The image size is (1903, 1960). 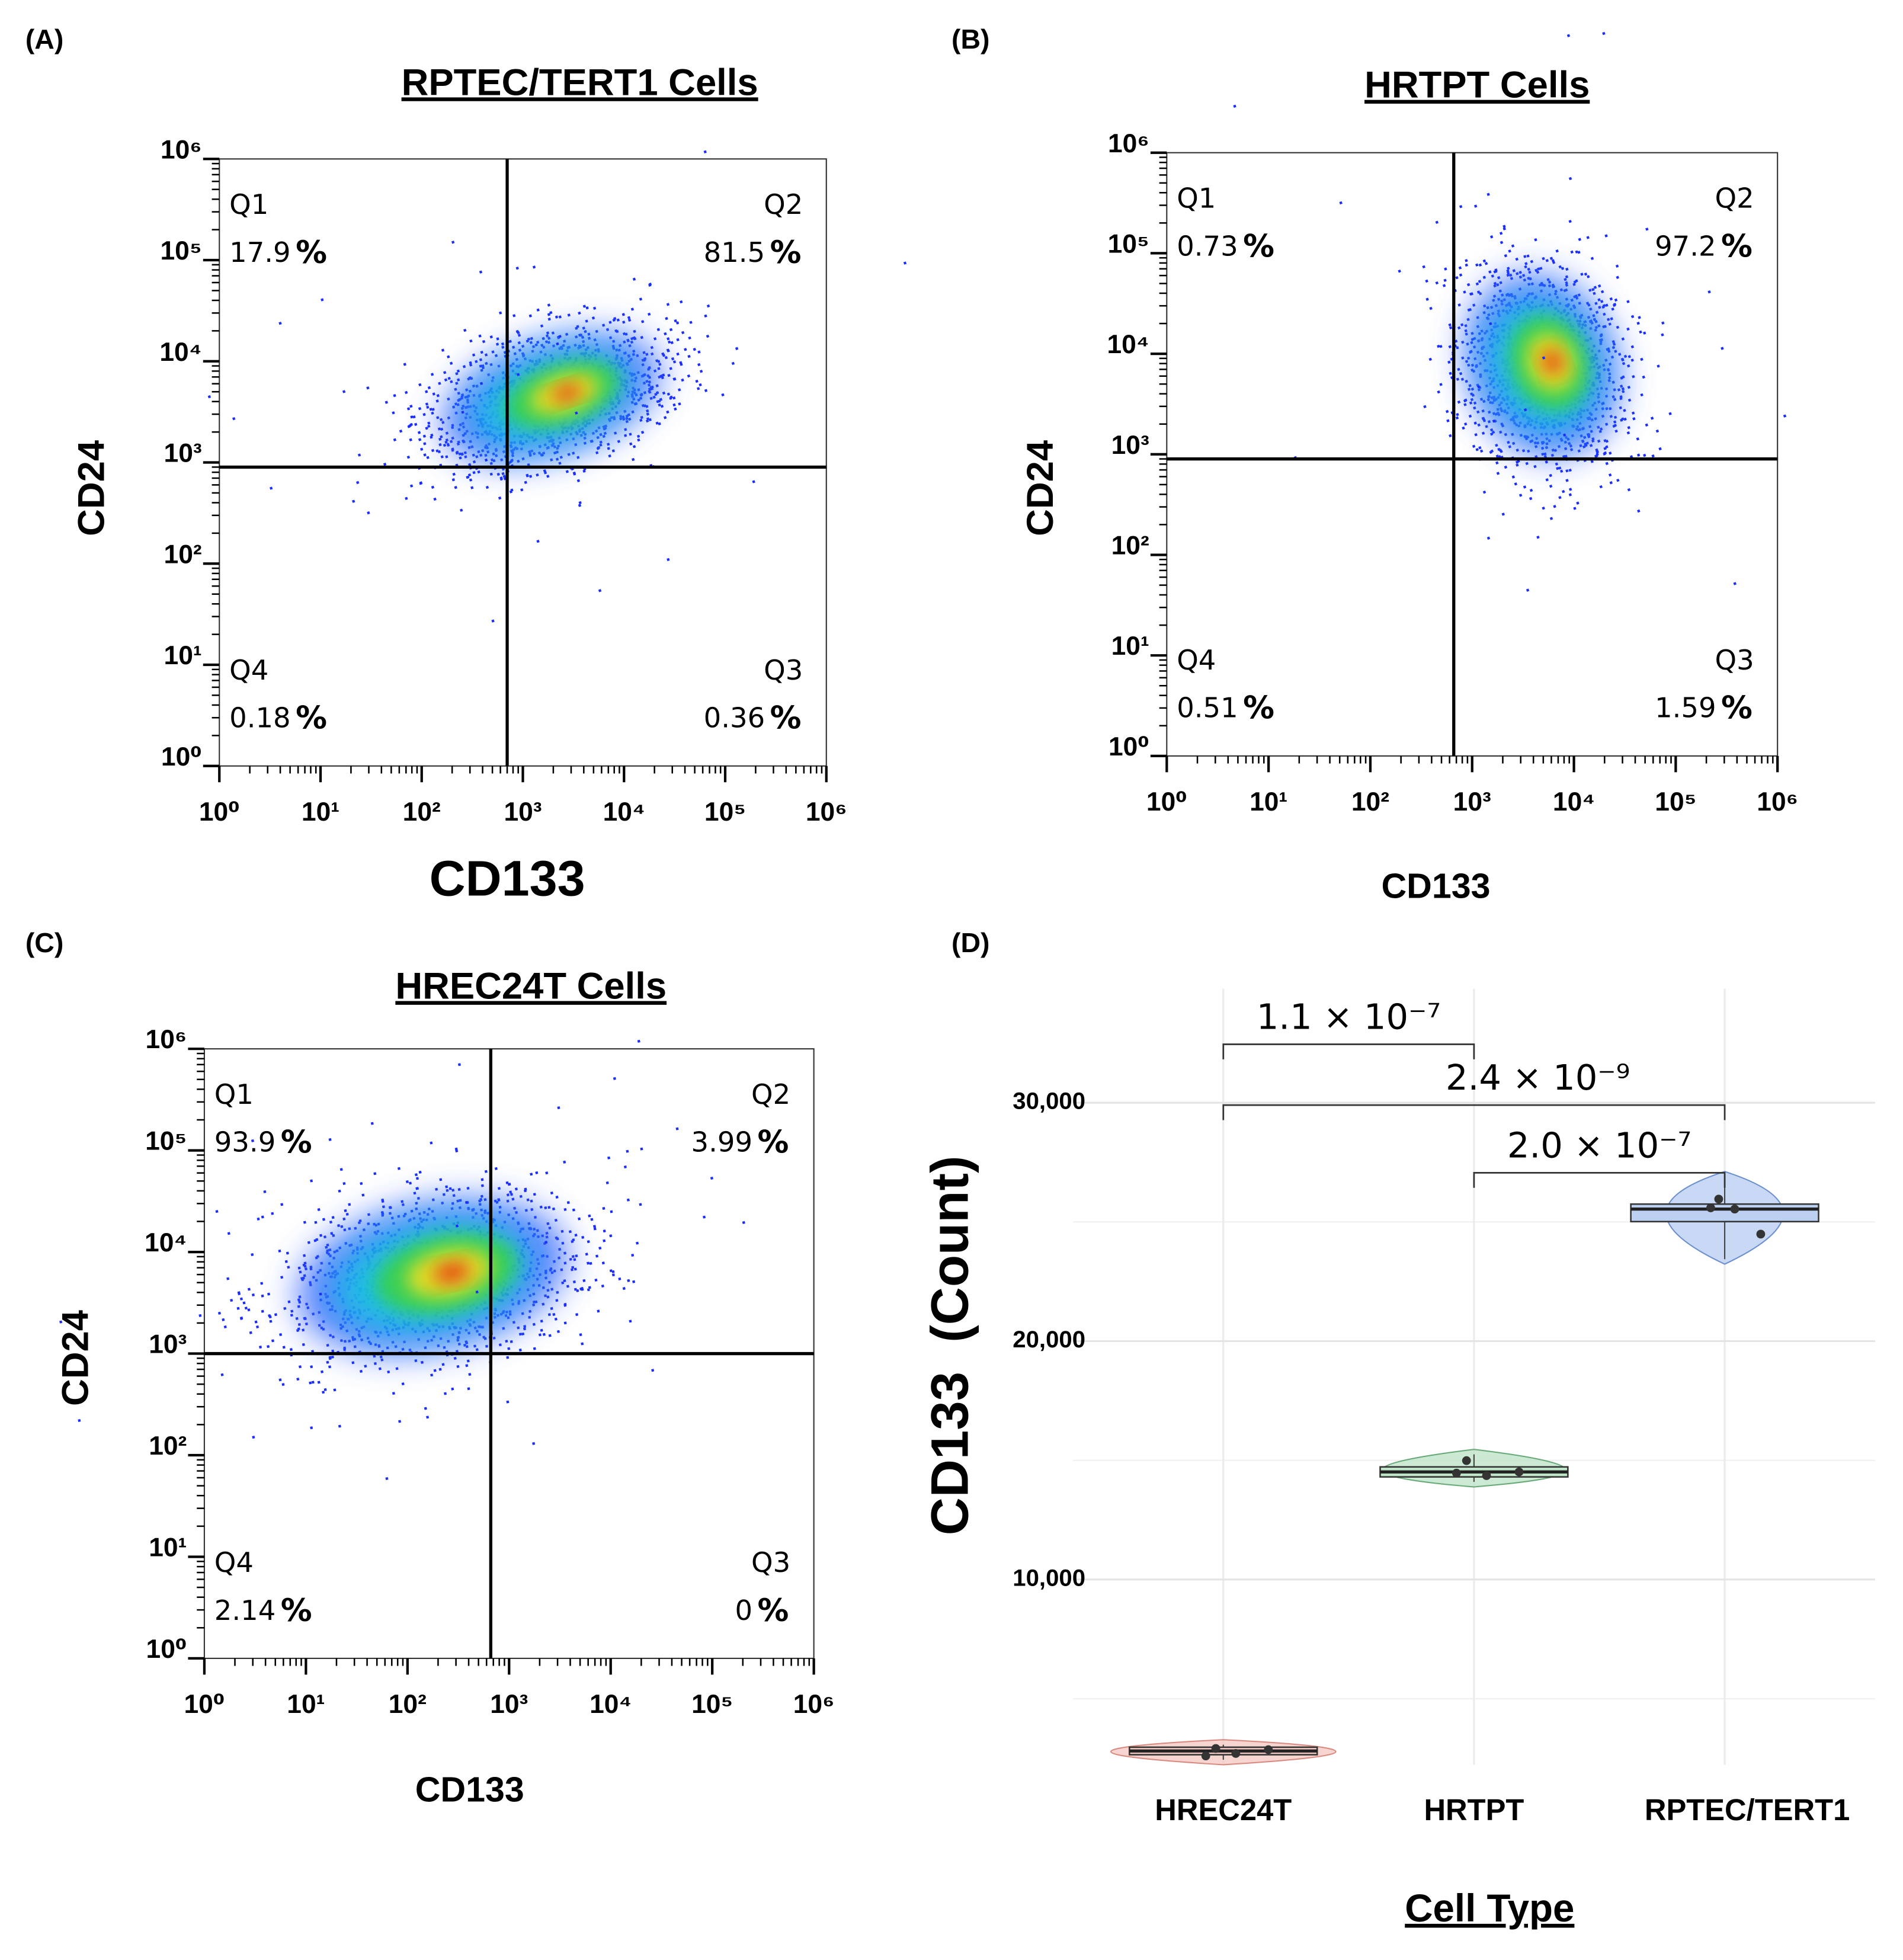 What do you see at coordinates (523, 462) in the screenshot?
I see `plot-frame` at bounding box center [523, 462].